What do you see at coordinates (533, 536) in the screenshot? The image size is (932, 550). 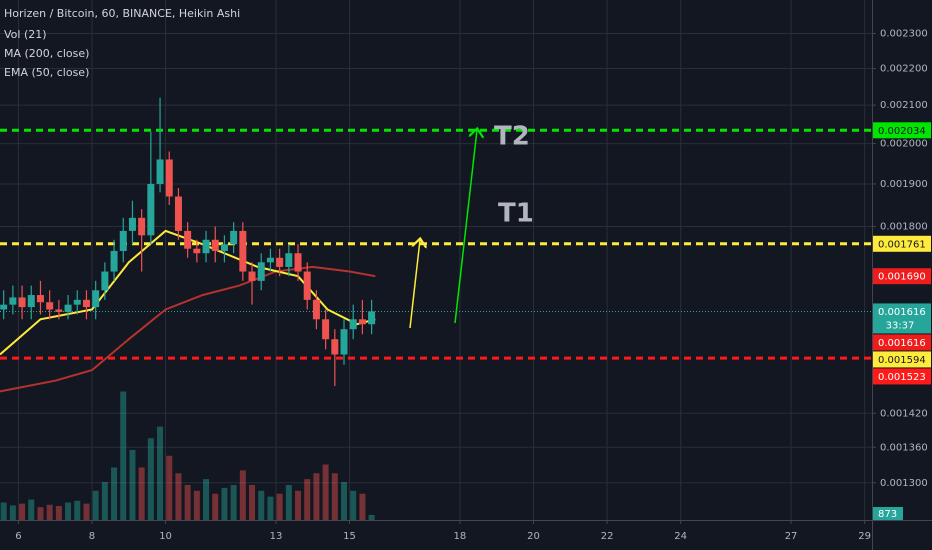 I see `x-tick-label: 20` at bounding box center [533, 536].